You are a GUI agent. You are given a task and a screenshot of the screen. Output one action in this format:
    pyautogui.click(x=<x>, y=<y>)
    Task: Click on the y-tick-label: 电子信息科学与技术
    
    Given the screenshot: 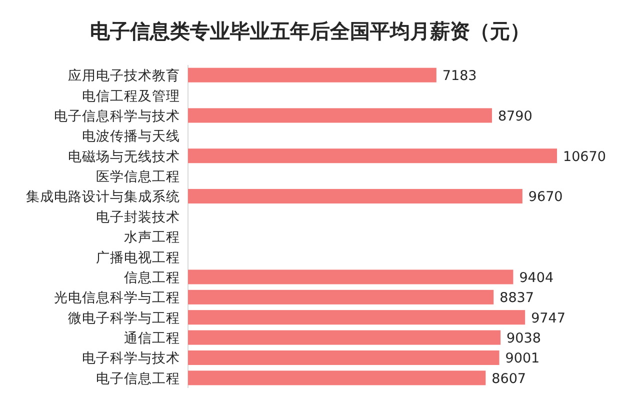 What is the action you would take?
    pyautogui.click(x=117, y=116)
    